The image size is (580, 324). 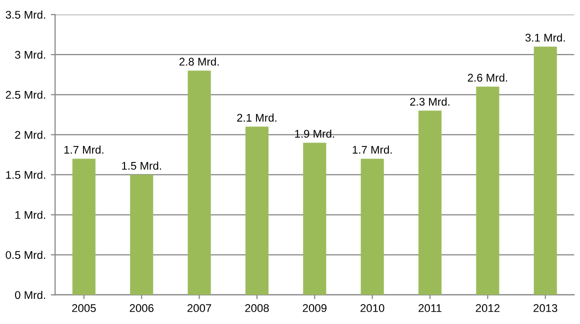 I want to click on x-tick-label: 2011, so click(x=430, y=308).